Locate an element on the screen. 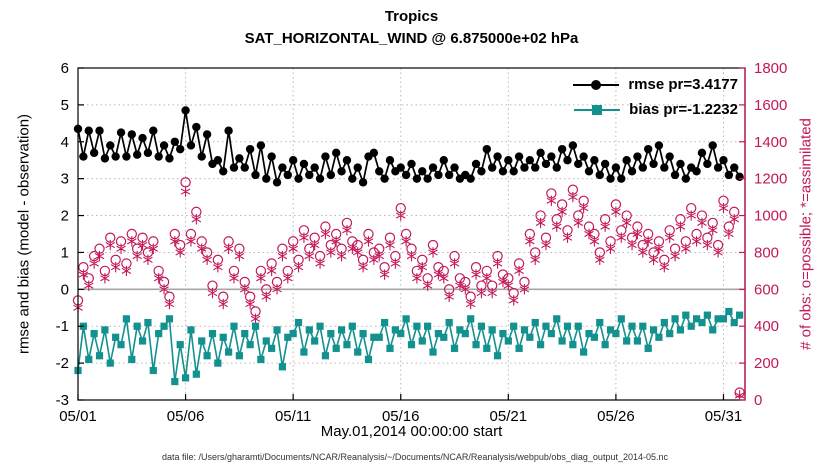 This screenshot has width=830, height=470. legend-item-bias: bias pr=-1.2232 is located at coordinates (655, 109).